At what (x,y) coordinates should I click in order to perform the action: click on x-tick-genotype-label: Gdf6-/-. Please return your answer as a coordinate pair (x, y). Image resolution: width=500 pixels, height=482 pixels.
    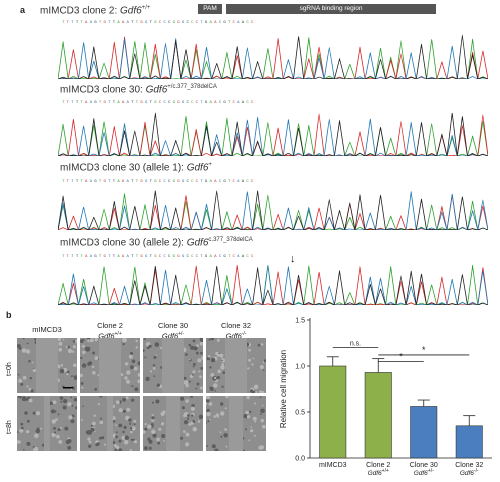
    Looking at the image, I should click on (469, 472).